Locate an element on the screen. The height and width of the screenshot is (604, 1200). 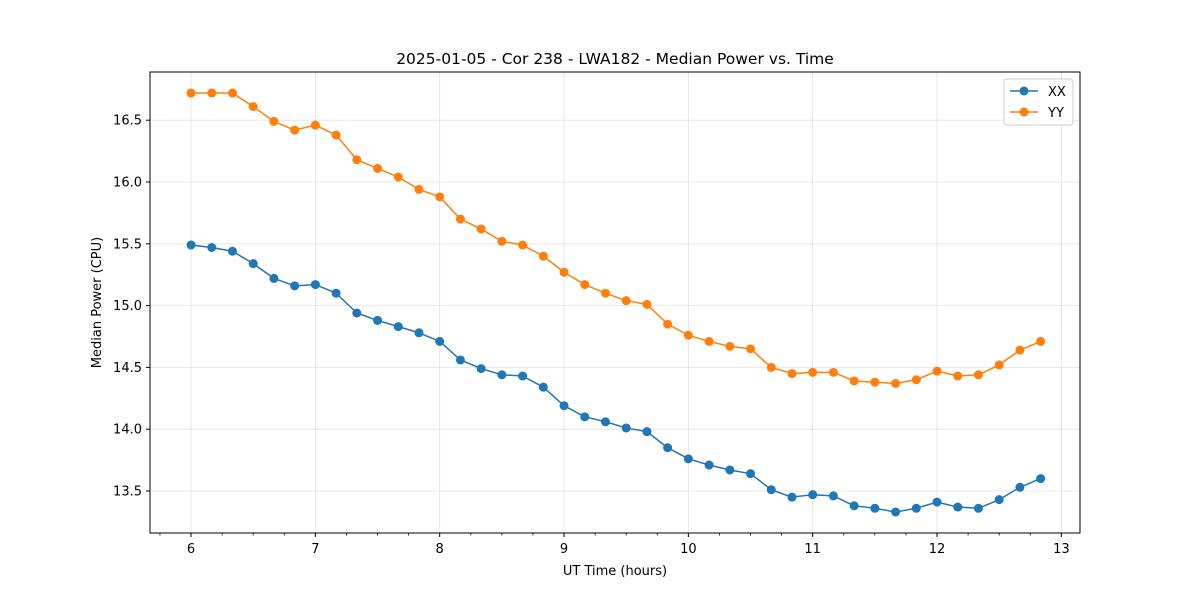
y-axis-label: Median Power (CPU) is located at coordinates (97, 302).